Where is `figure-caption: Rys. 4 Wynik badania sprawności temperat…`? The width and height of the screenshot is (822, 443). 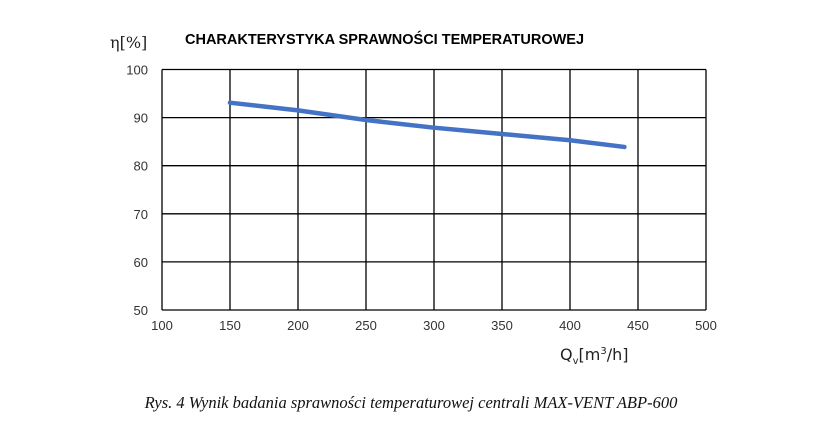 figure-caption: Rys. 4 Wynik badania sprawności temperat… is located at coordinates (411, 402).